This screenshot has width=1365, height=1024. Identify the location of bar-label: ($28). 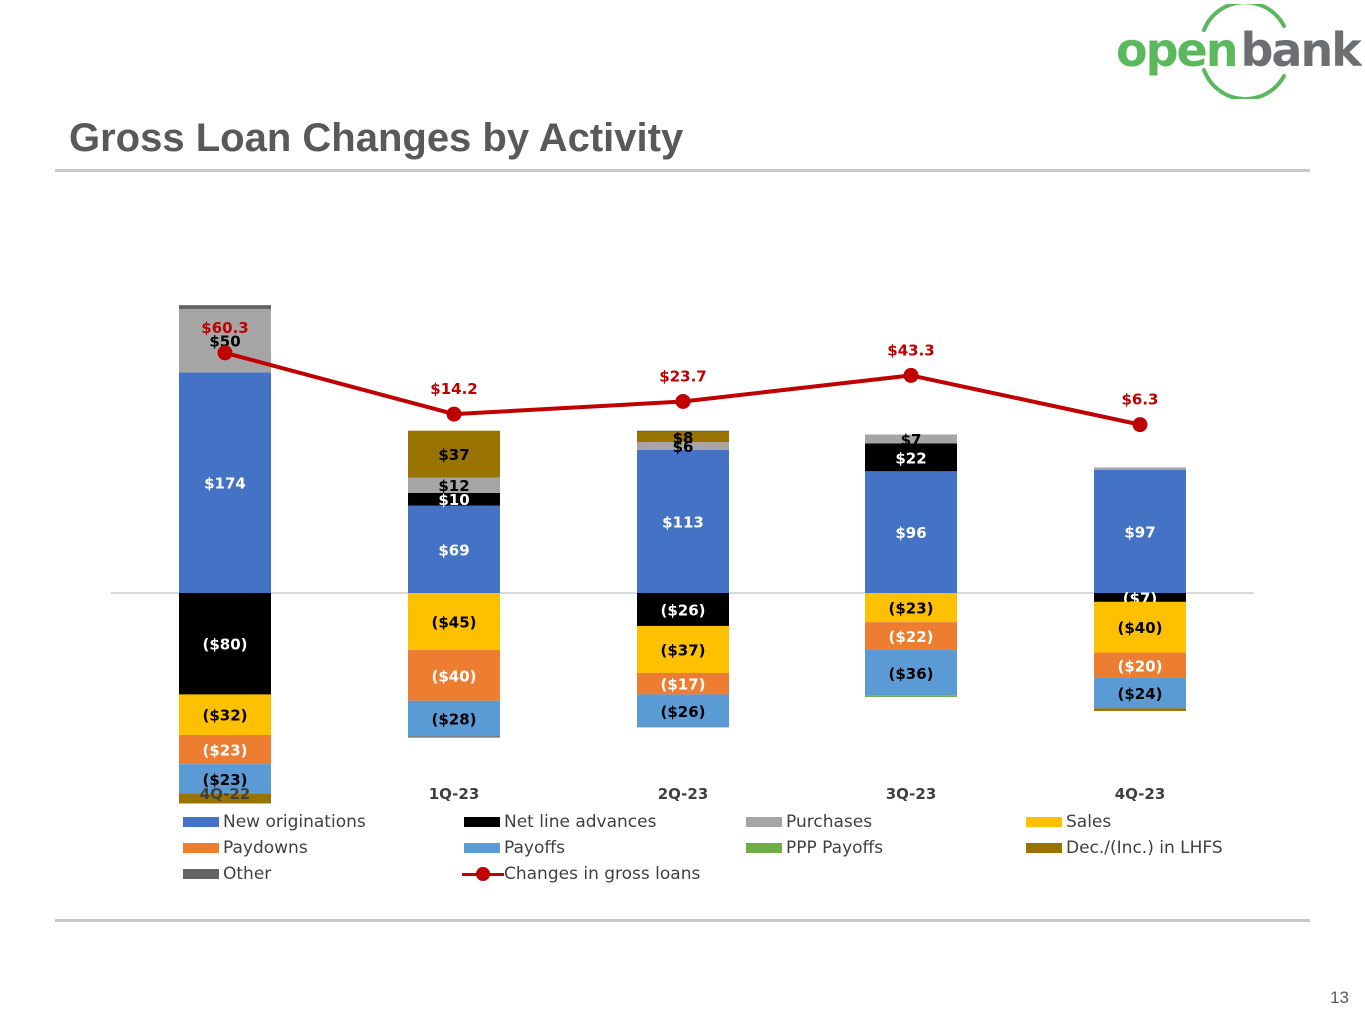
(453, 720).